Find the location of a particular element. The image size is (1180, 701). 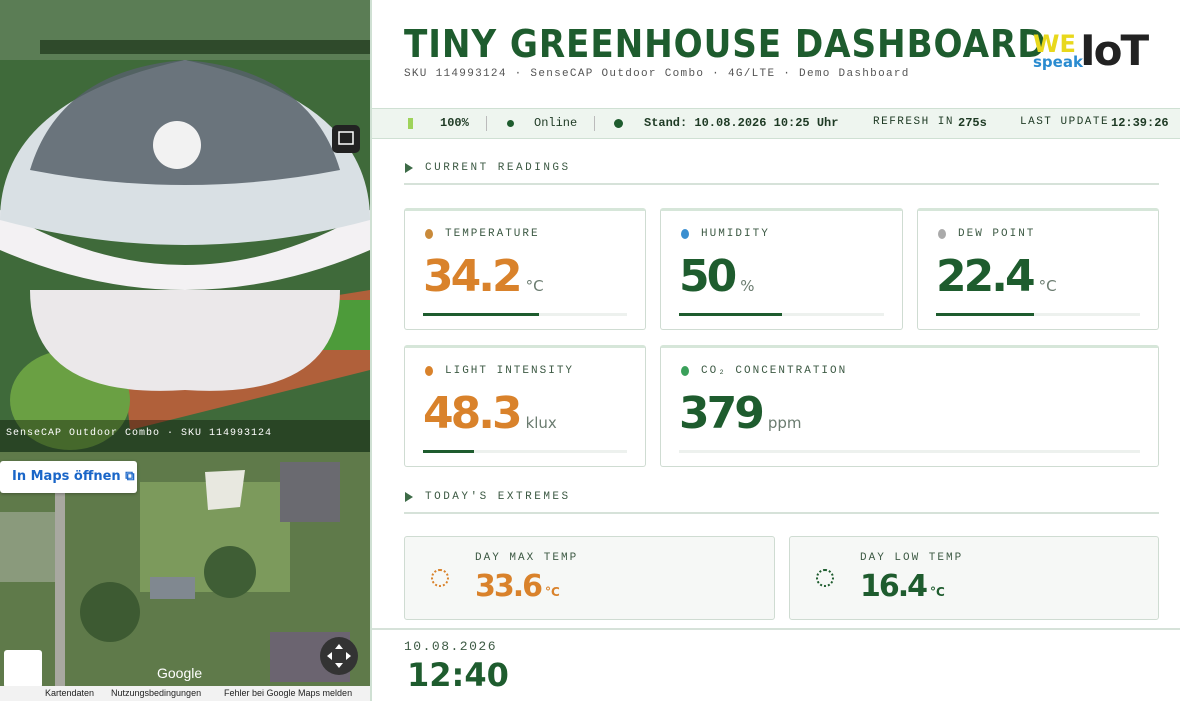

refresh-label: REFRESH IN is located at coordinates (914, 122).